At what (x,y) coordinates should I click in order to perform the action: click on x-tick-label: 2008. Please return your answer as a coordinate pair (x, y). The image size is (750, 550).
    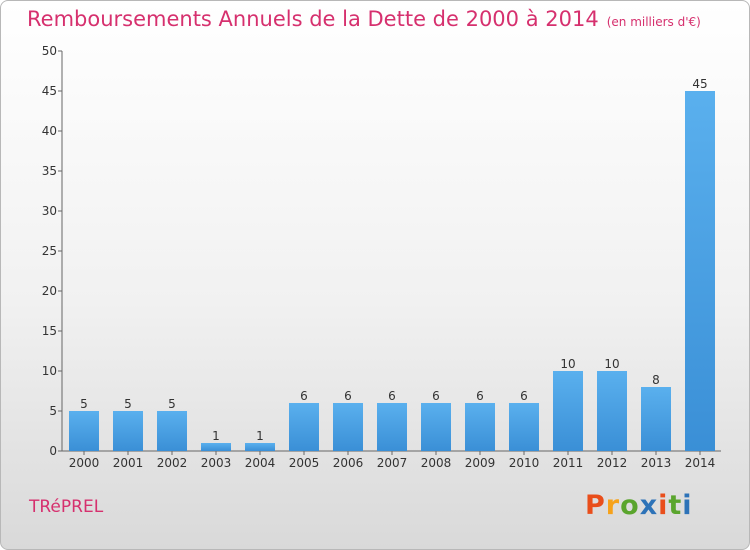
    Looking at the image, I should click on (436, 463).